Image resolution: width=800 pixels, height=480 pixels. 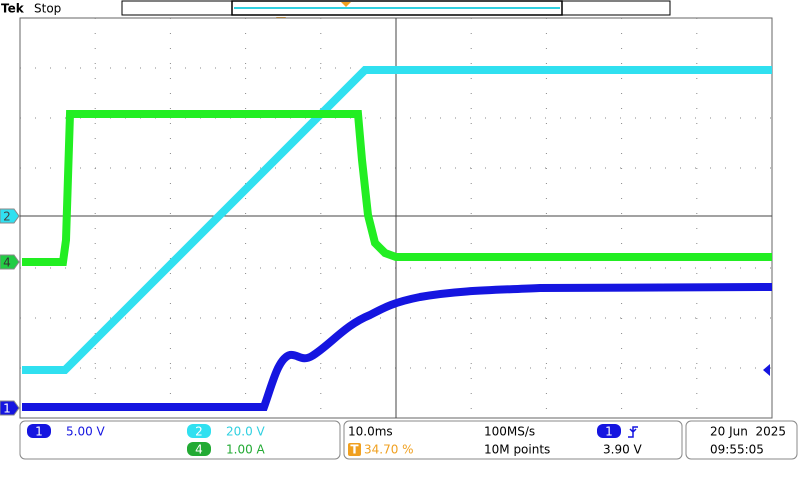 I want to click on sample-rate: 100MS/s, so click(x=509, y=432).